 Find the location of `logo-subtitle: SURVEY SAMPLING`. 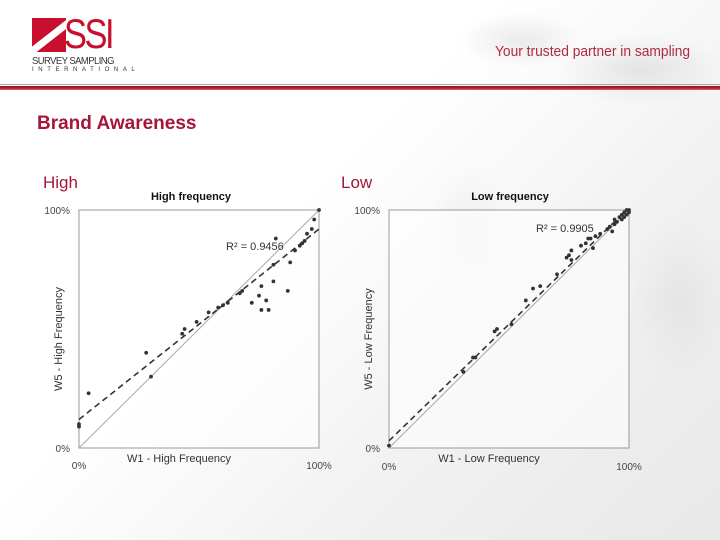

logo-subtitle: SURVEY SAMPLING is located at coordinates (73, 61).